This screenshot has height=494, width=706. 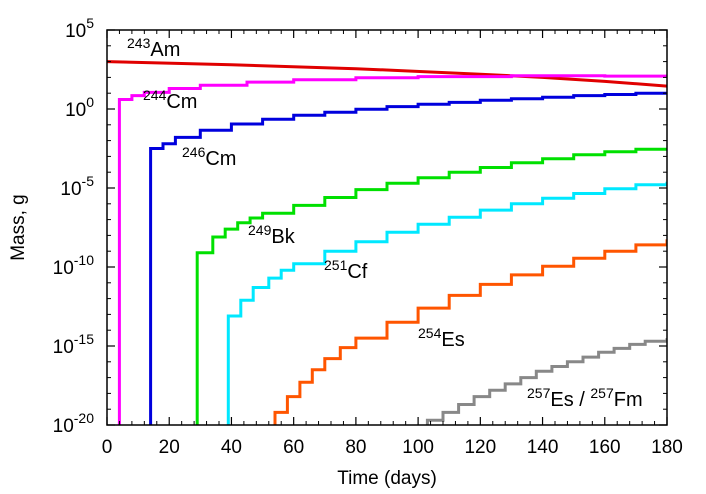 I want to click on y-tick-exponent: -15, so click(x=84, y=339).